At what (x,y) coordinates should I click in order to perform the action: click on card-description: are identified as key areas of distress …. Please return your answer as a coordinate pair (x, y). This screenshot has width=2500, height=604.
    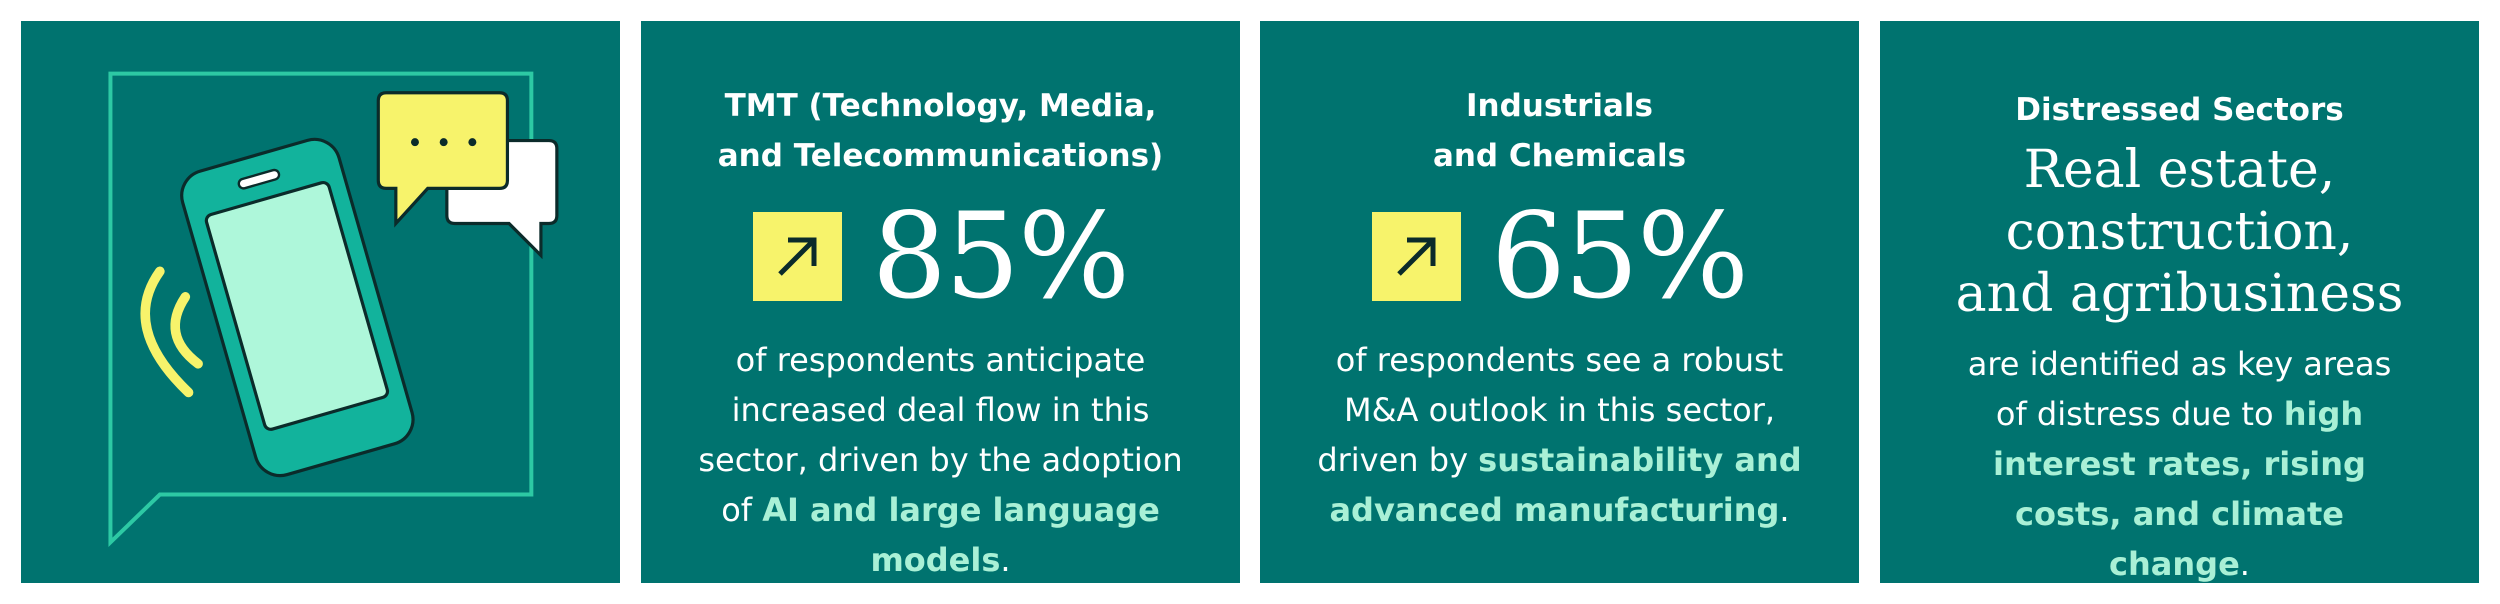
    Looking at the image, I should click on (2180, 464).